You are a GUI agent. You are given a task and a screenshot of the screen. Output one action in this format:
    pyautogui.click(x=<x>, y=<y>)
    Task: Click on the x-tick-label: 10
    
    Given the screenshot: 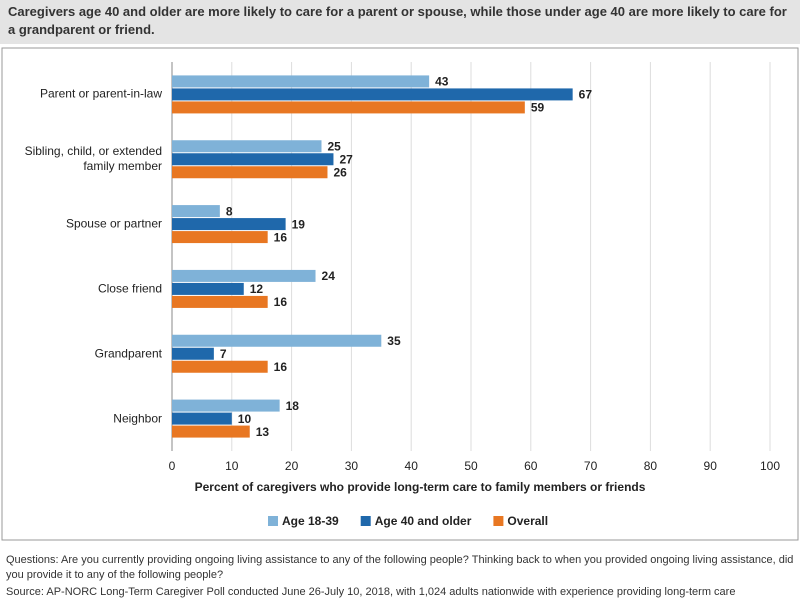 What is the action you would take?
    pyautogui.click(x=232, y=466)
    